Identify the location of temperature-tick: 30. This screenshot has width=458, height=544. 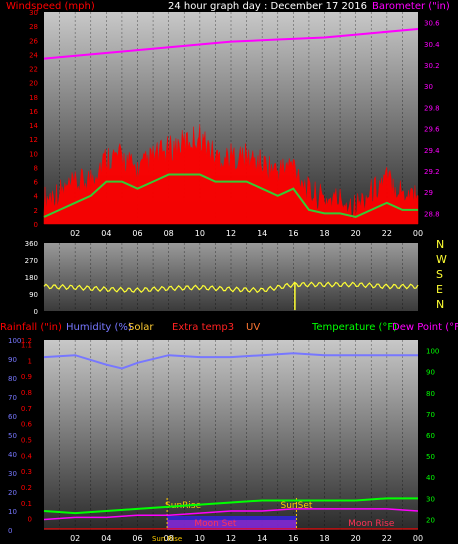
(430, 499).